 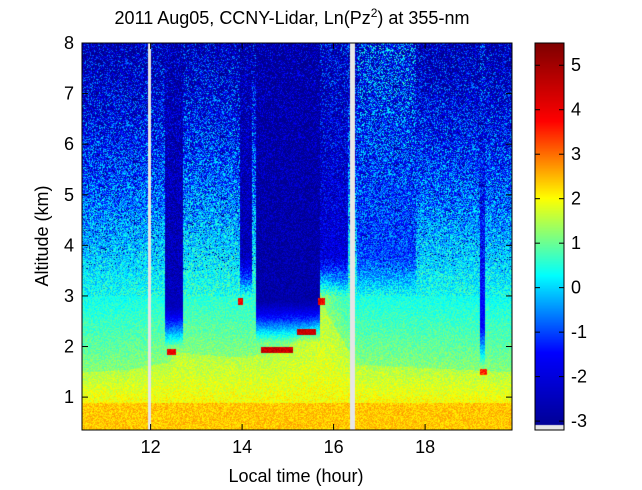 What do you see at coordinates (579, 421) in the screenshot?
I see `colorbar-tick-label: -3` at bounding box center [579, 421].